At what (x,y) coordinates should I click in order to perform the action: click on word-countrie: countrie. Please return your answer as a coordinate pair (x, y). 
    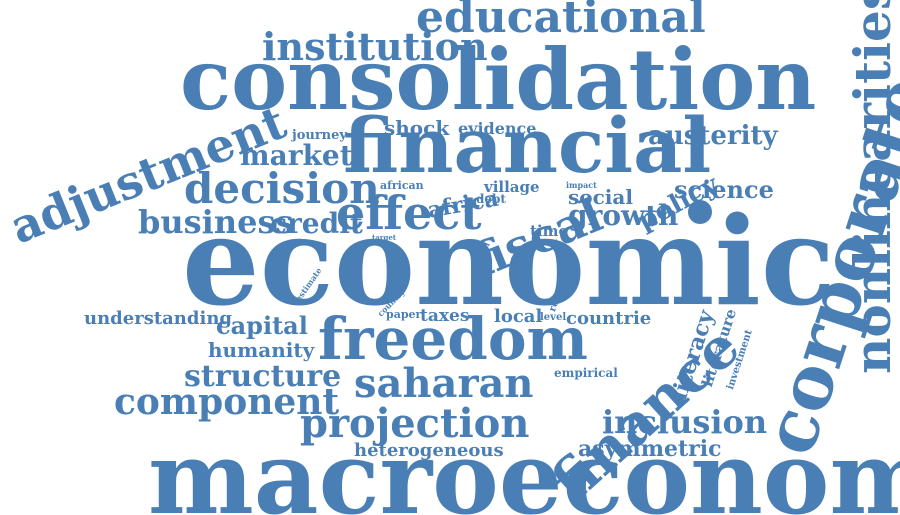
    Looking at the image, I should click on (609, 318).